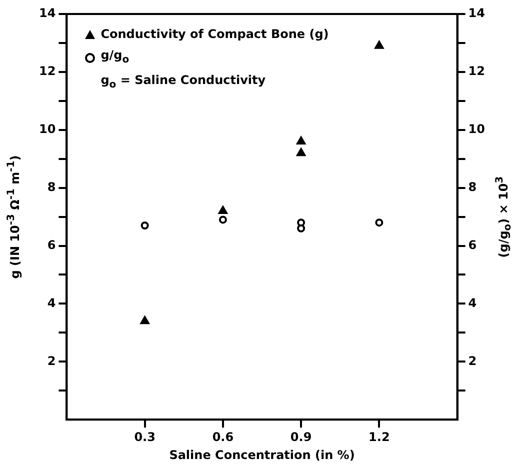  Describe the element at coordinates (472, 187) in the screenshot. I see `y2-tick-label: 8` at that location.